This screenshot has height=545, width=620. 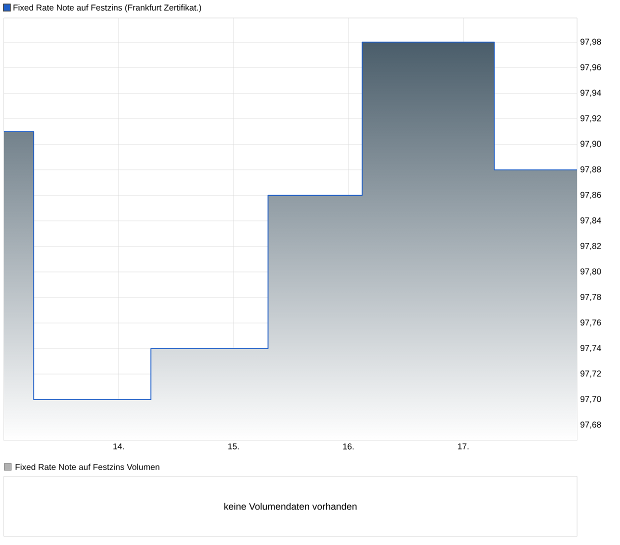 What do you see at coordinates (591, 93) in the screenshot?
I see `y-tick-label: 97,94` at bounding box center [591, 93].